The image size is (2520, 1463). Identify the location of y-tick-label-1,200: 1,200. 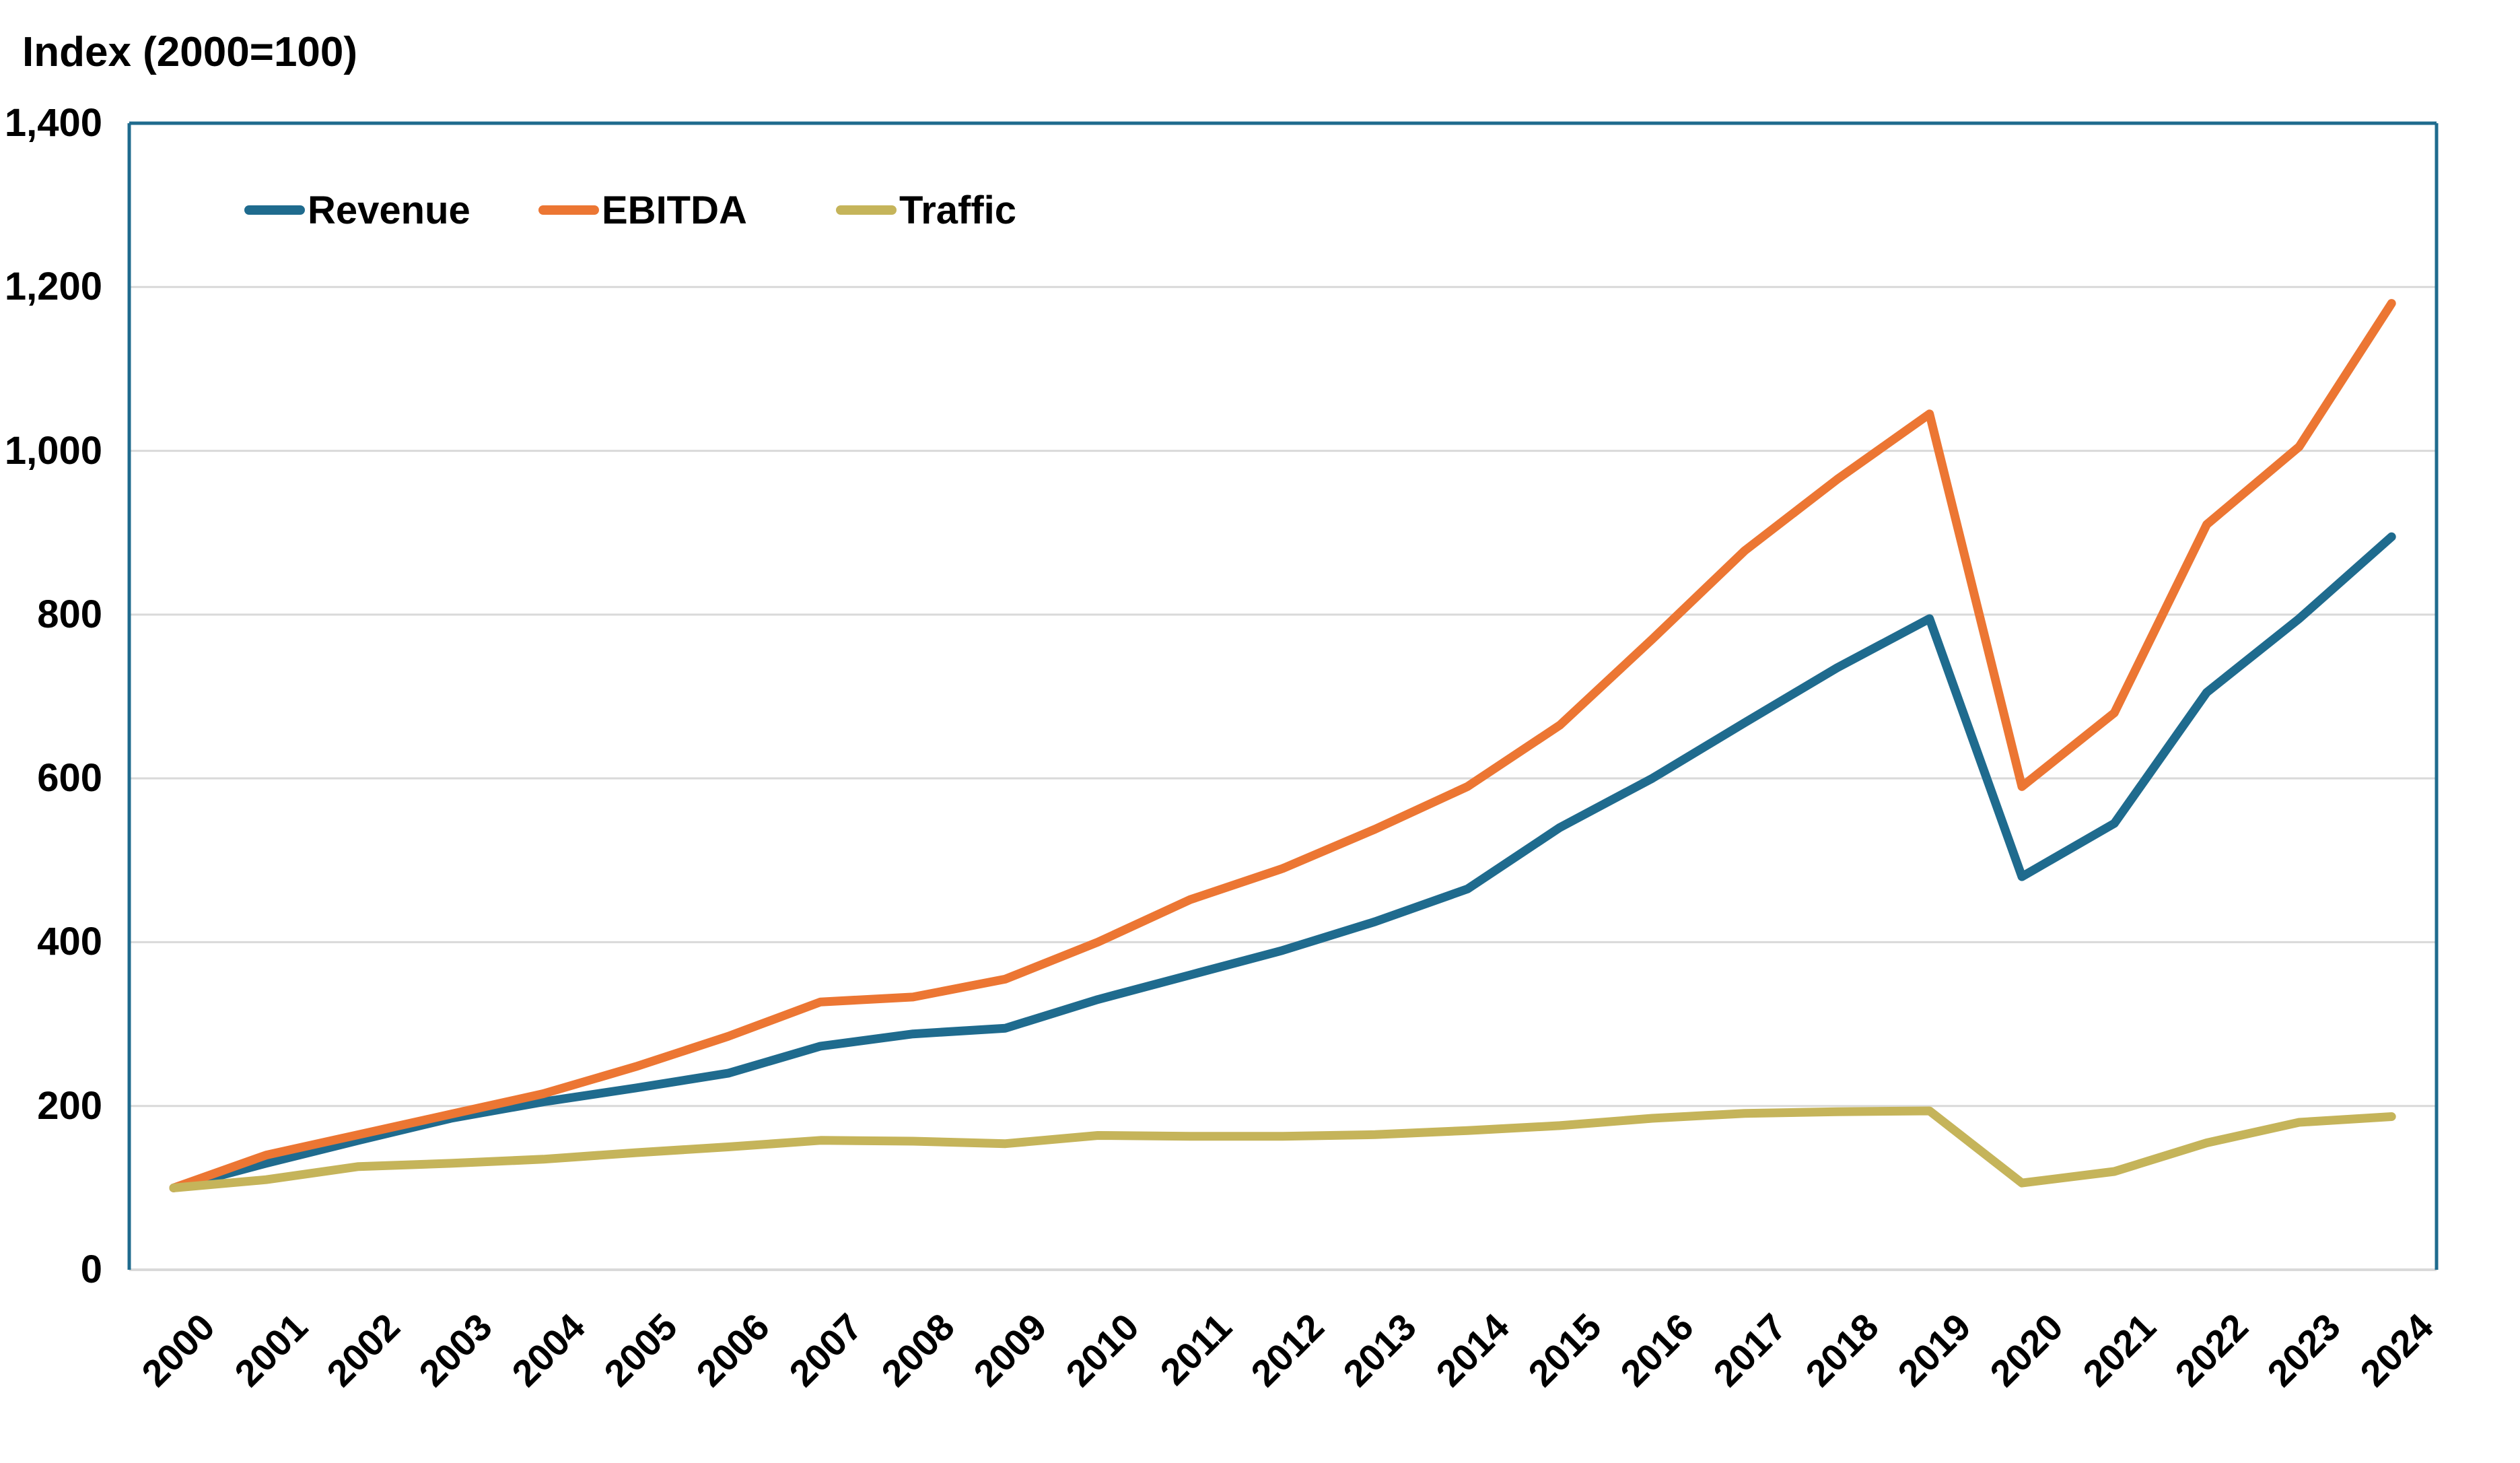
(53, 287).